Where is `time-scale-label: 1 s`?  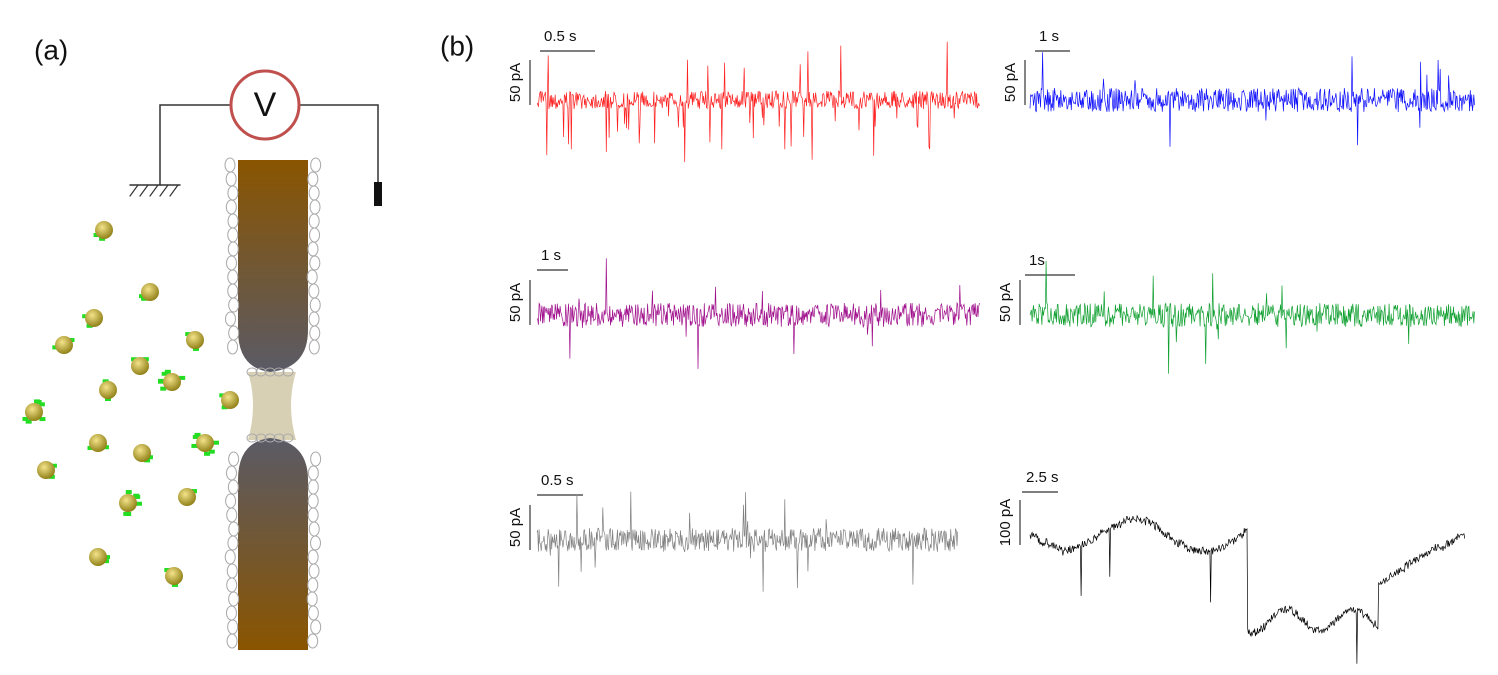
time-scale-label: 1 s is located at coordinates (1049, 36).